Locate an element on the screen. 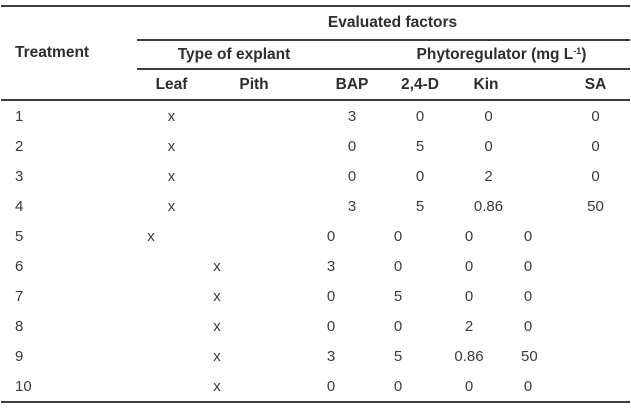 This screenshot has width=631, height=411. column-header-pith: Pith is located at coordinates (248, 85).